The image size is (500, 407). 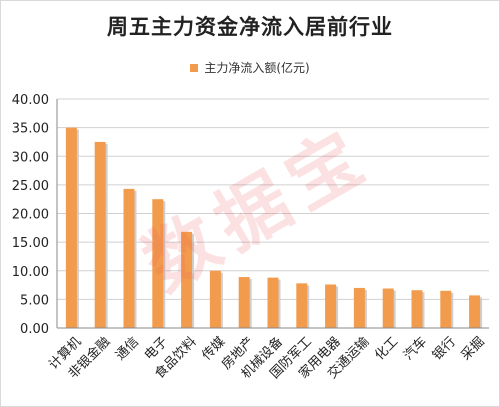 What do you see at coordinates (388, 308) in the screenshot?
I see `bar-化工` at bounding box center [388, 308].